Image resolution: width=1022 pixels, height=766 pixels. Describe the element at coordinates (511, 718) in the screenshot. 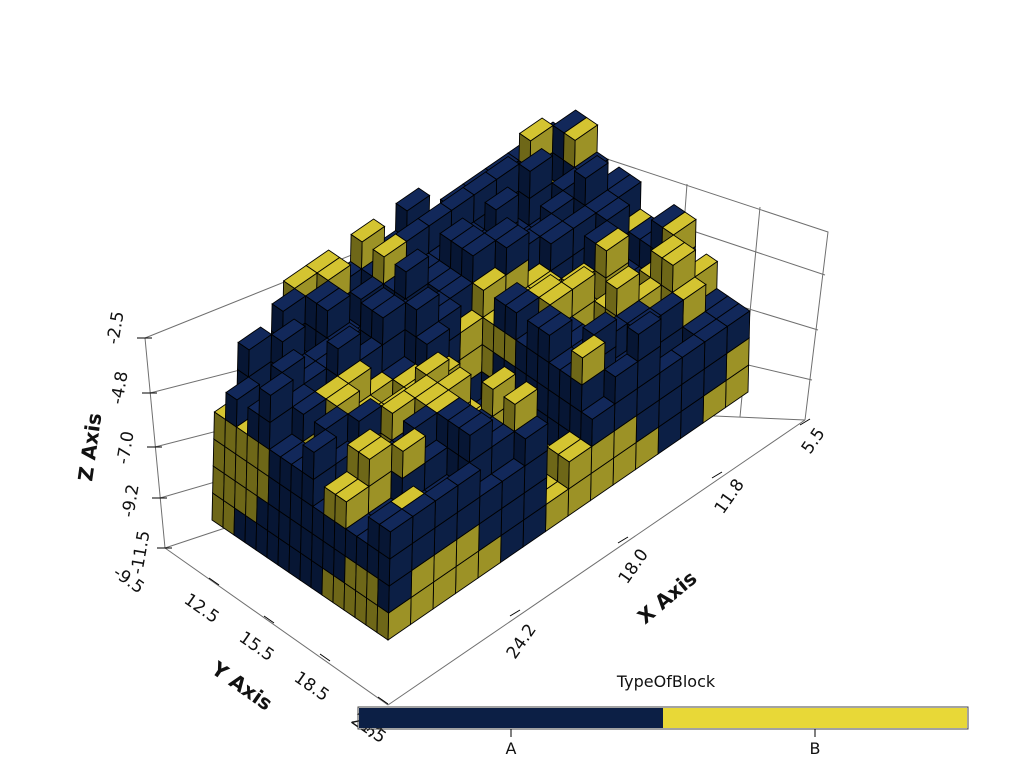

I see `colorbar-swatch-a` at that location.